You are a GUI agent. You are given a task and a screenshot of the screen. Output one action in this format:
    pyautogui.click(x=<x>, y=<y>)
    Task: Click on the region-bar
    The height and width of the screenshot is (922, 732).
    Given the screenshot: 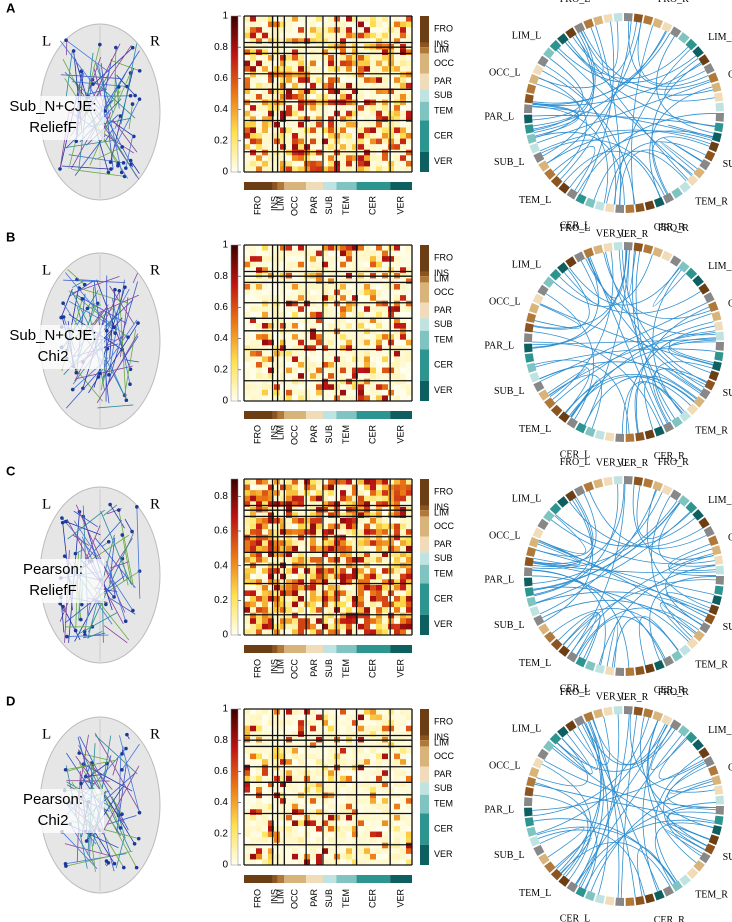 What is the action you would take?
    pyautogui.click(x=424, y=81)
    